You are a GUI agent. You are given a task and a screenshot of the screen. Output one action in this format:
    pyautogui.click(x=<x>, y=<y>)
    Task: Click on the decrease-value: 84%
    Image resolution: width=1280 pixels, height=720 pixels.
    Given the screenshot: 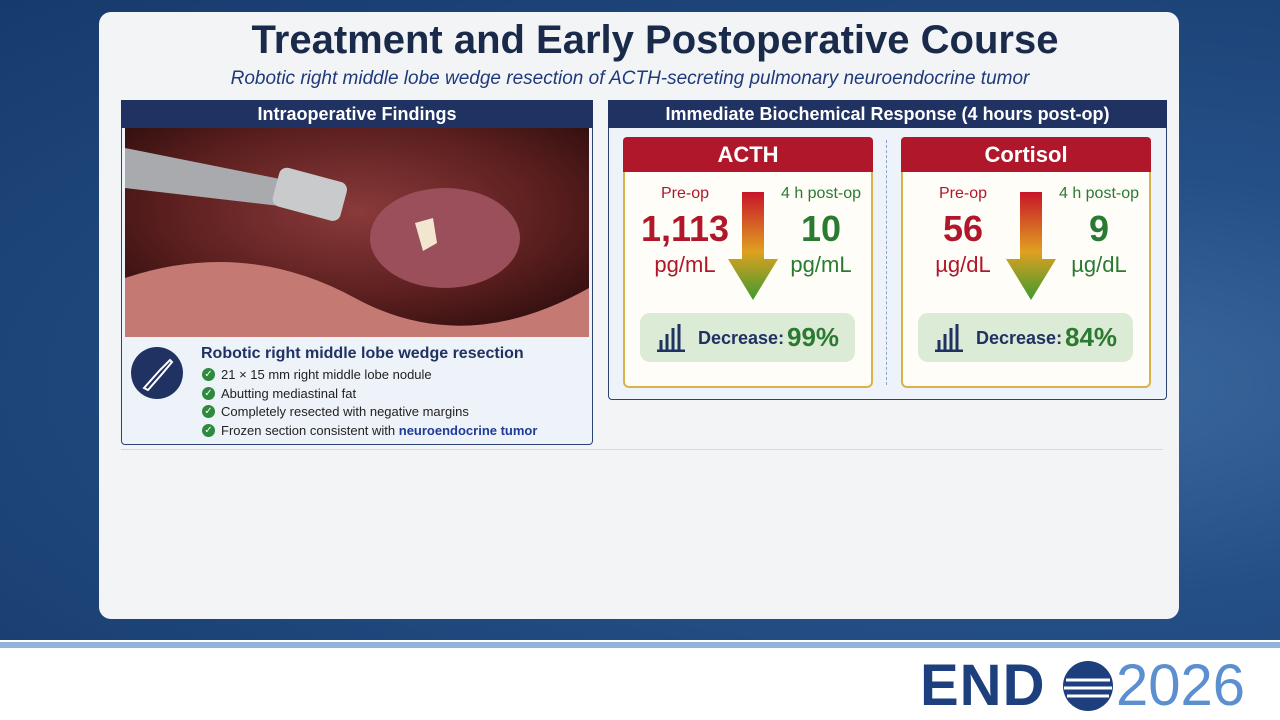 What is the action you would take?
    pyautogui.click(x=1091, y=337)
    